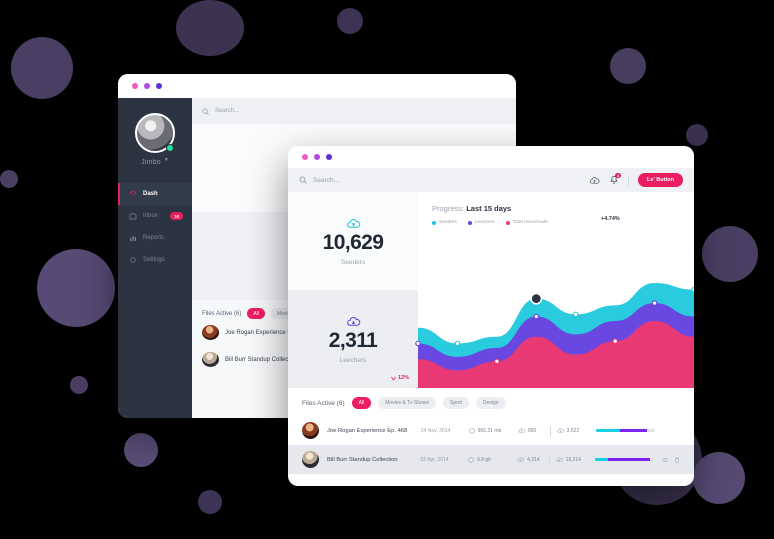 The image size is (774, 539). What do you see at coordinates (354, 313) in the screenshot?
I see `back-files-header: Files Active (6) All Movies` at bounding box center [354, 313].